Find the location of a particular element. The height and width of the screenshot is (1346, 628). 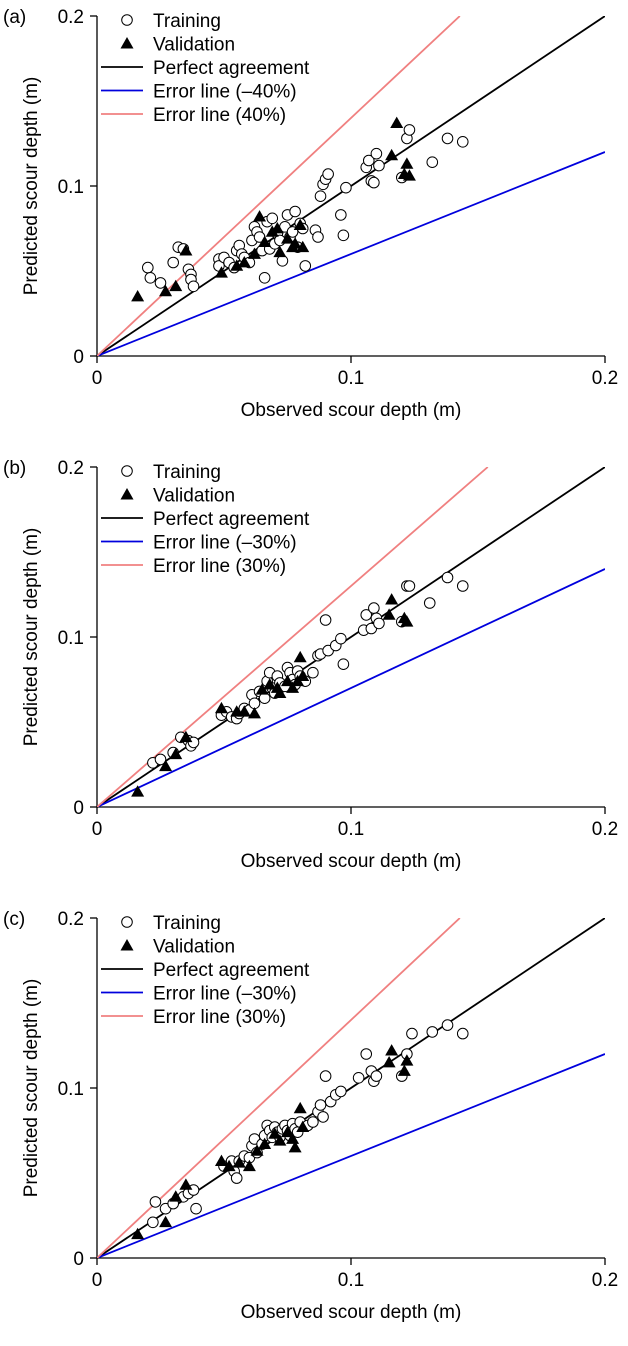

y-axis-label: Predicted scour depth (m) is located at coordinates (31, 1088).